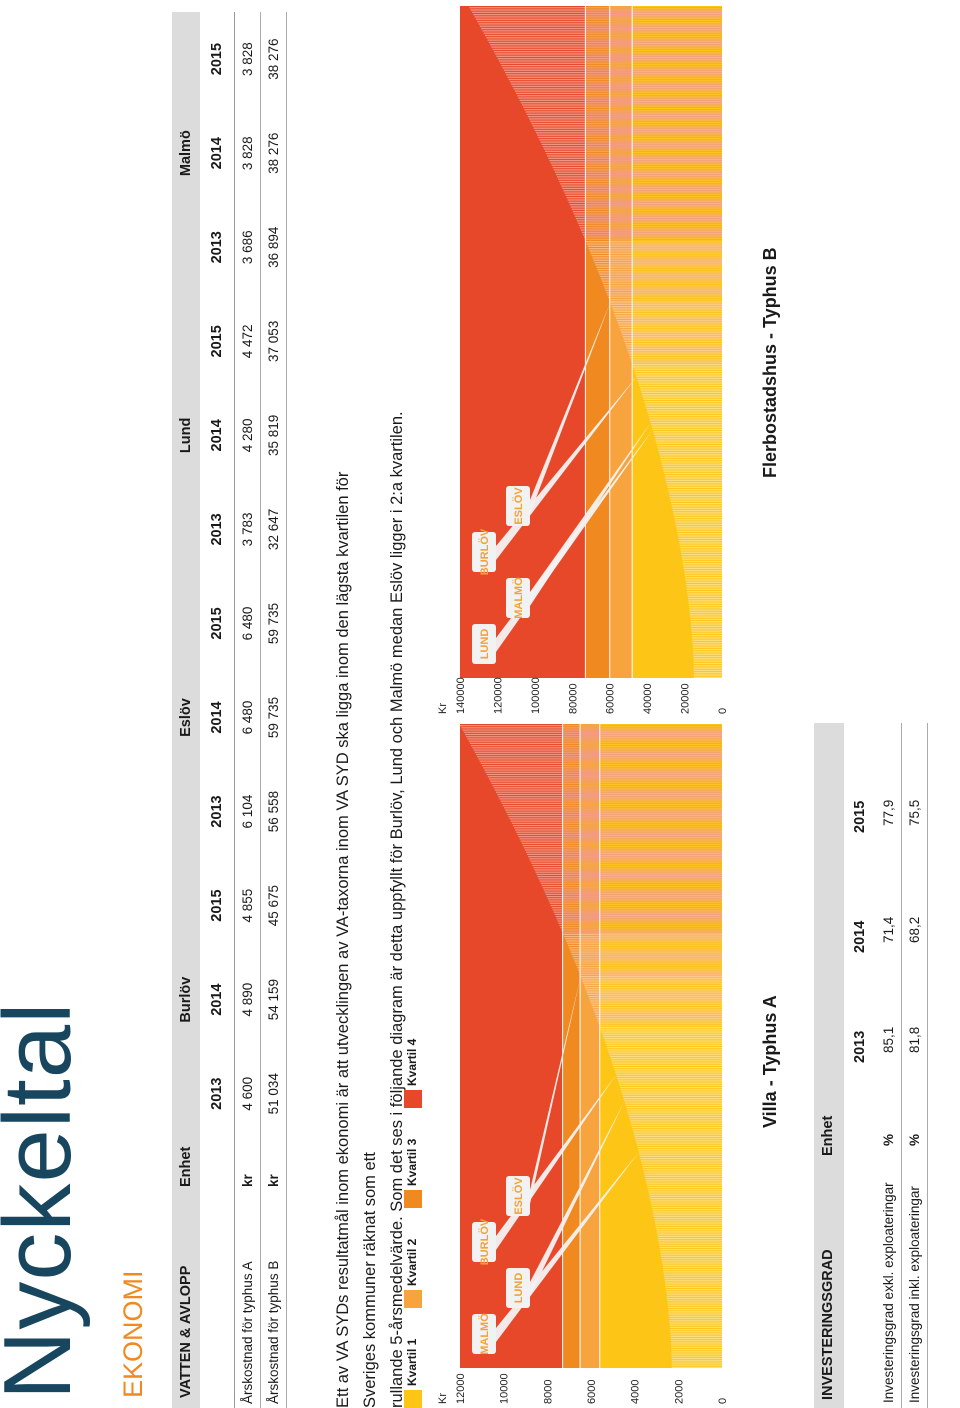 Image resolution: width=960 pixels, height=1408 pixels. What do you see at coordinates (247, 905) in the screenshot?
I see `table-cell: 4 855` at bounding box center [247, 905].